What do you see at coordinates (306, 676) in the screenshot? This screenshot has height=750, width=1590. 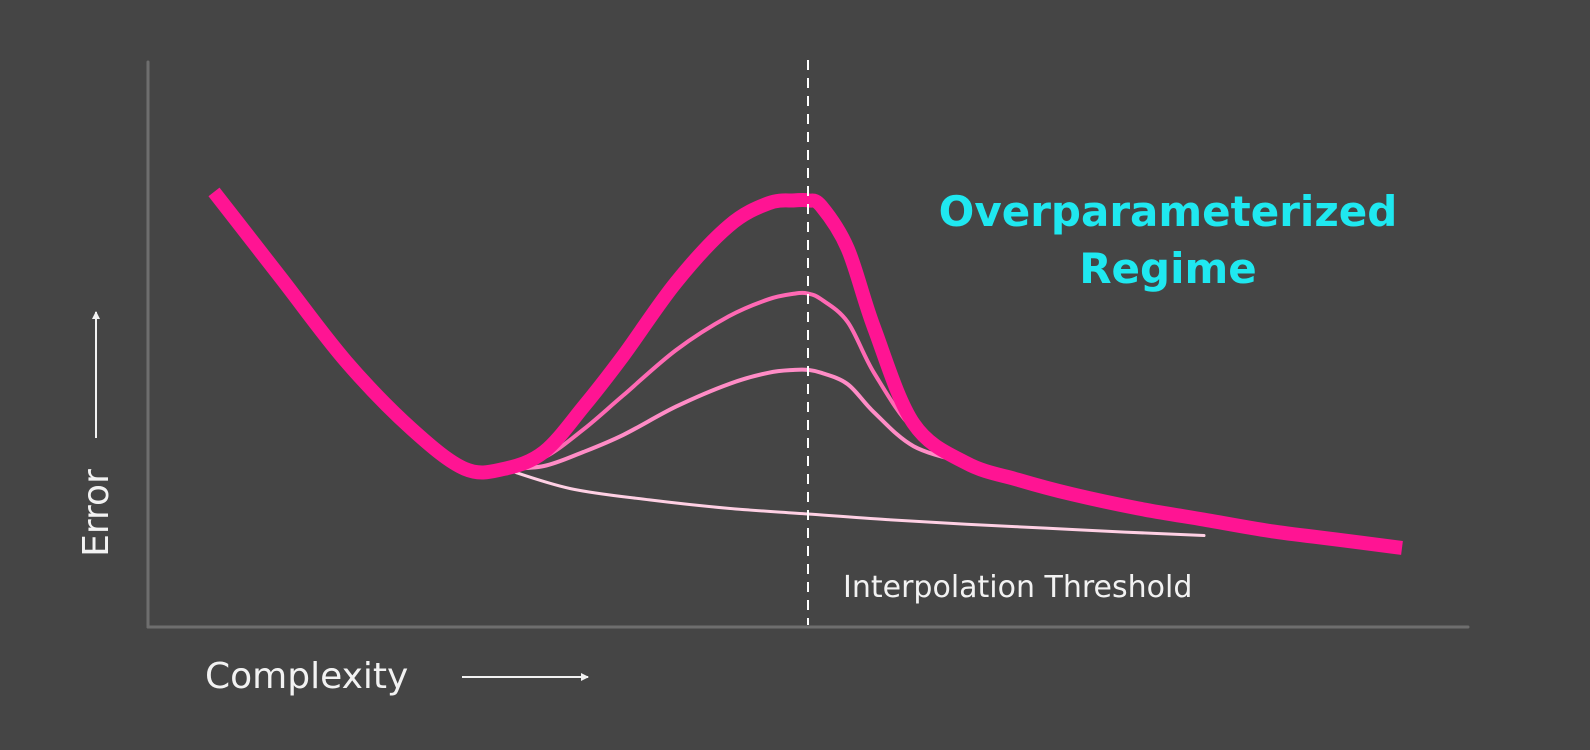 I see `x-axis-label: Complexity` at bounding box center [306, 676].